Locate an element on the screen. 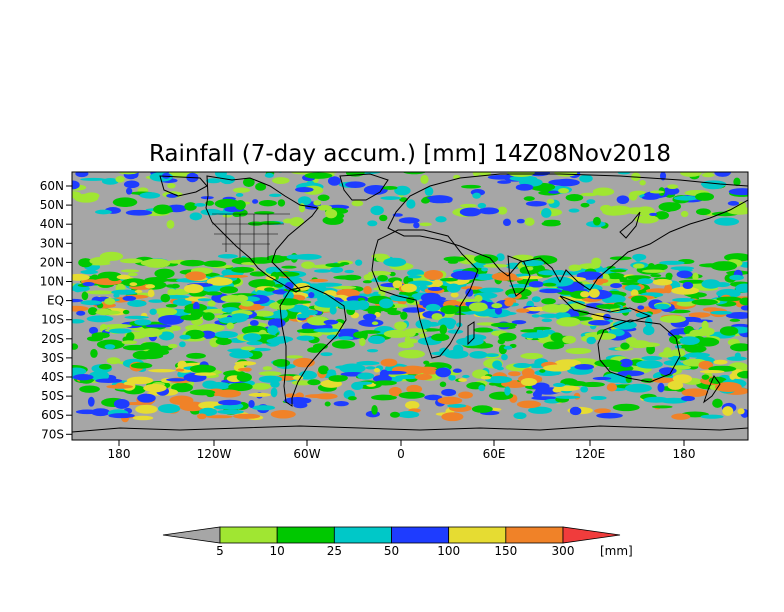  indonesia-outline is located at coordinates (605, 309).